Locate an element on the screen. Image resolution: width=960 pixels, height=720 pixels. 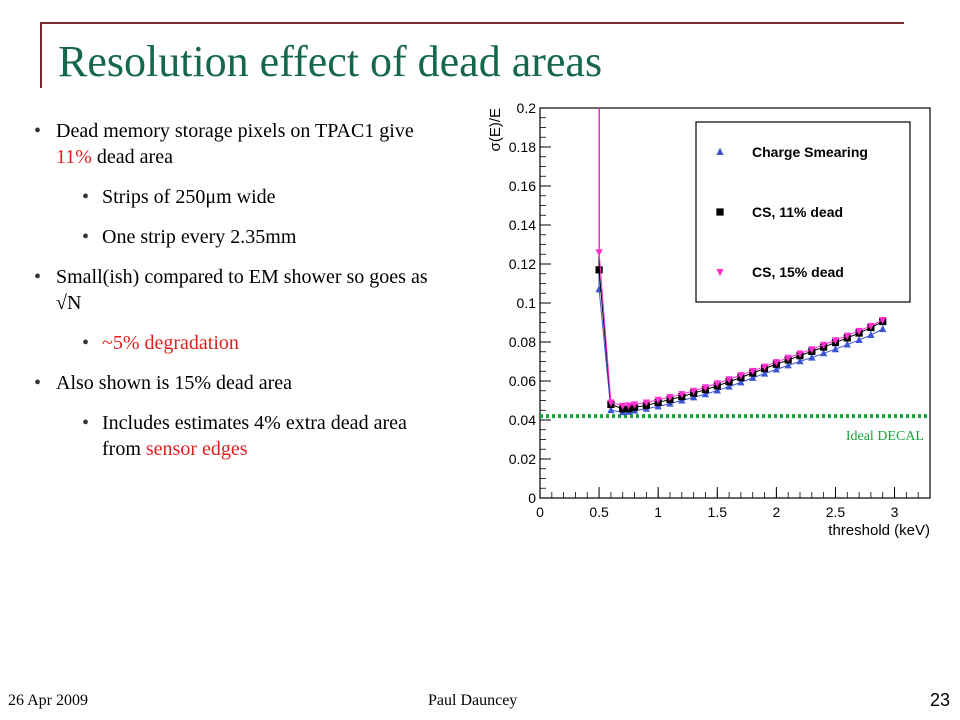
x-tick-label: 0.5 is located at coordinates (599, 512).